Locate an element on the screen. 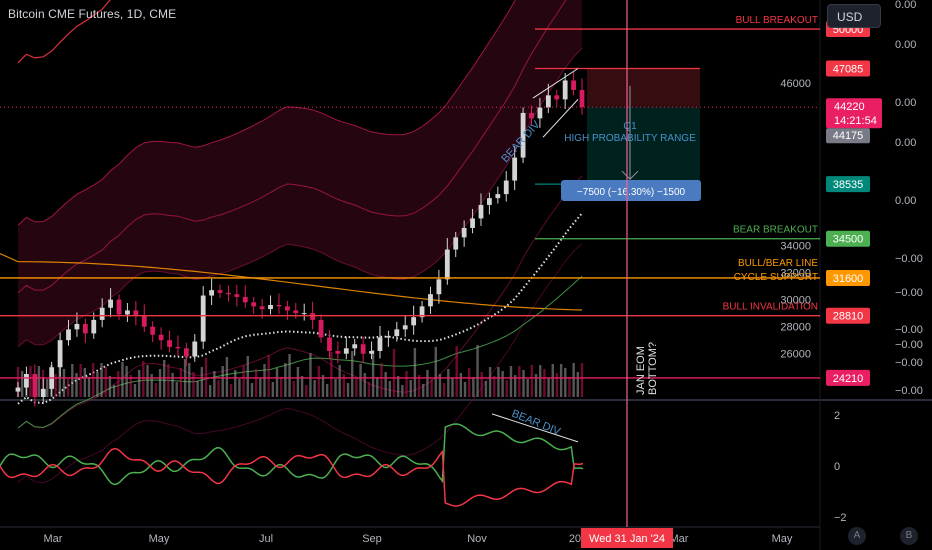 The width and height of the screenshot is (932, 550). symbol-title: Bitcoin CME Futures, 1D, CME is located at coordinates (92, 14).